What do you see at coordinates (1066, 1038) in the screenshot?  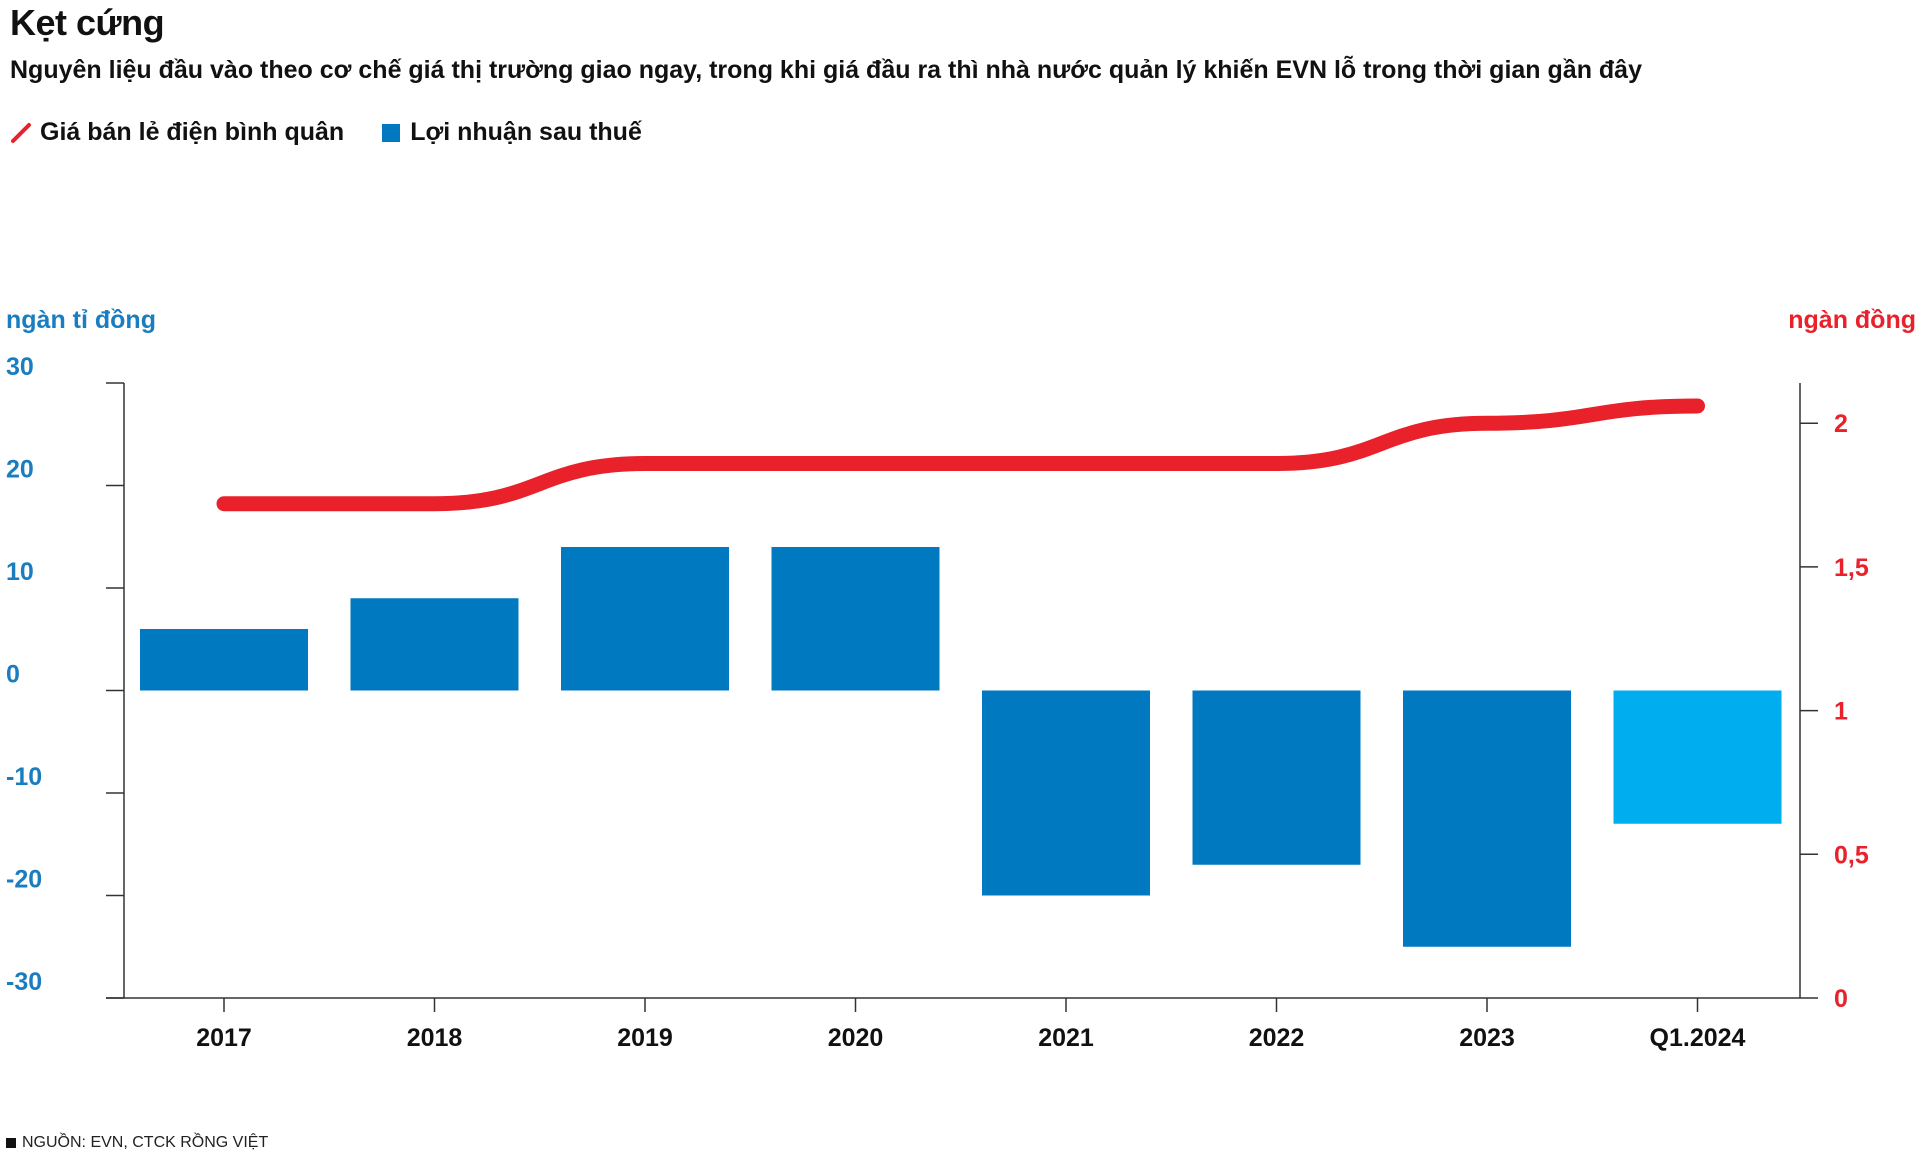 I see `x-axis-tick-label: 2021` at bounding box center [1066, 1038].